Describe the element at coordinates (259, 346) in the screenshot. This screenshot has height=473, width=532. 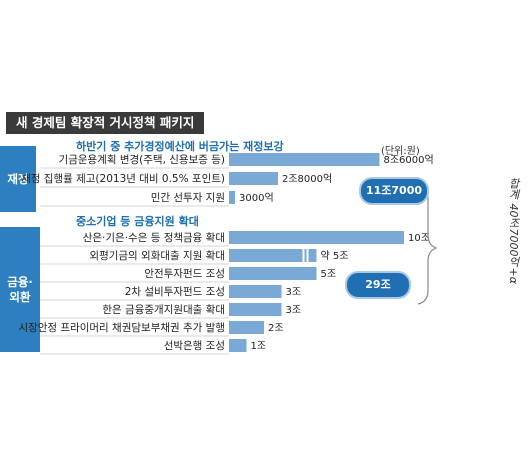
I see `value-label: 1조` at that location.